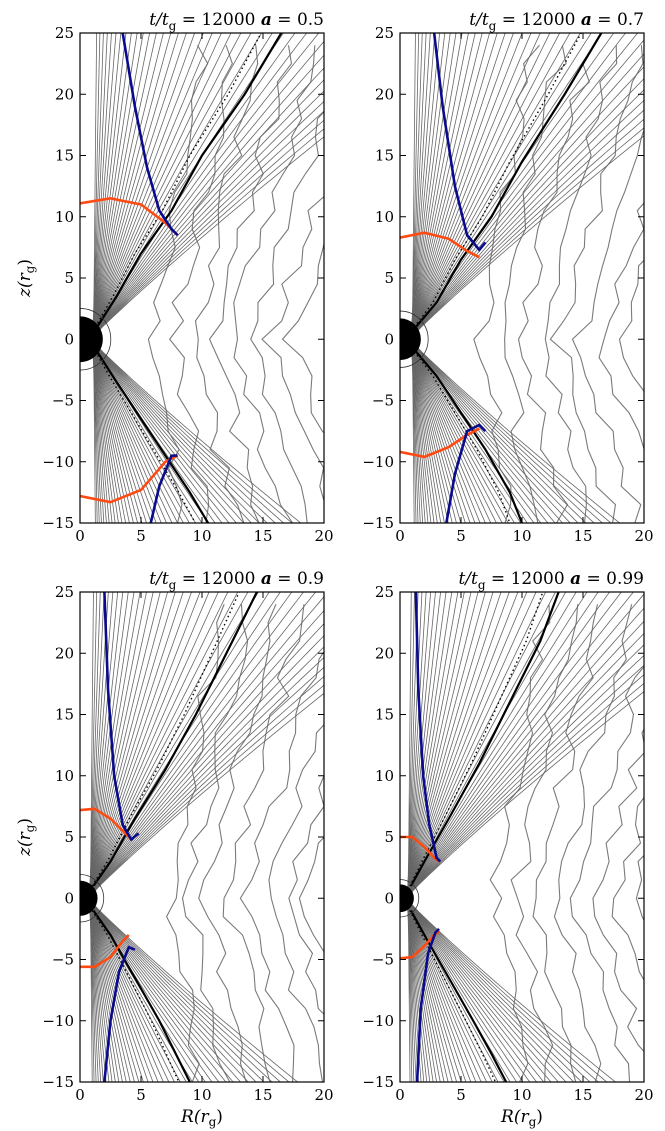  Describe the element at coordinates (298, 579) in the screenshot. I see `title-spin-value: = 0.9` at that location.